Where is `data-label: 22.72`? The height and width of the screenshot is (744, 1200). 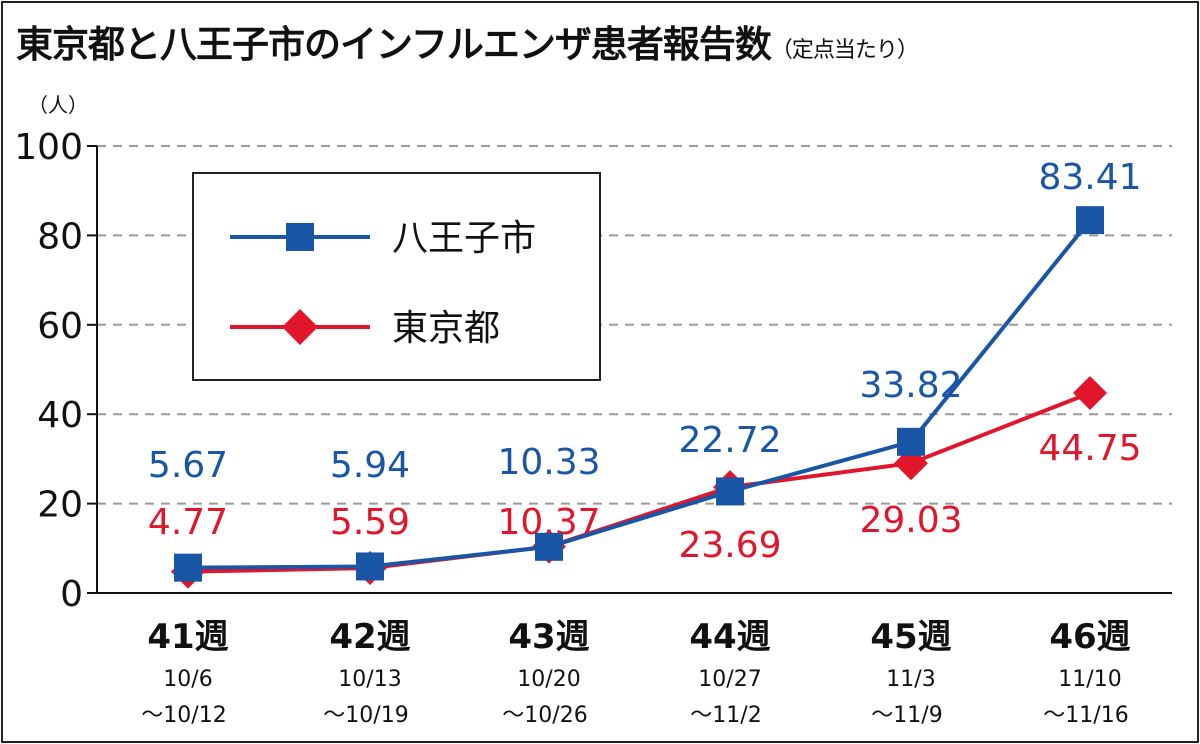
data-label: 22.72 is located at coordinates (729, 440).